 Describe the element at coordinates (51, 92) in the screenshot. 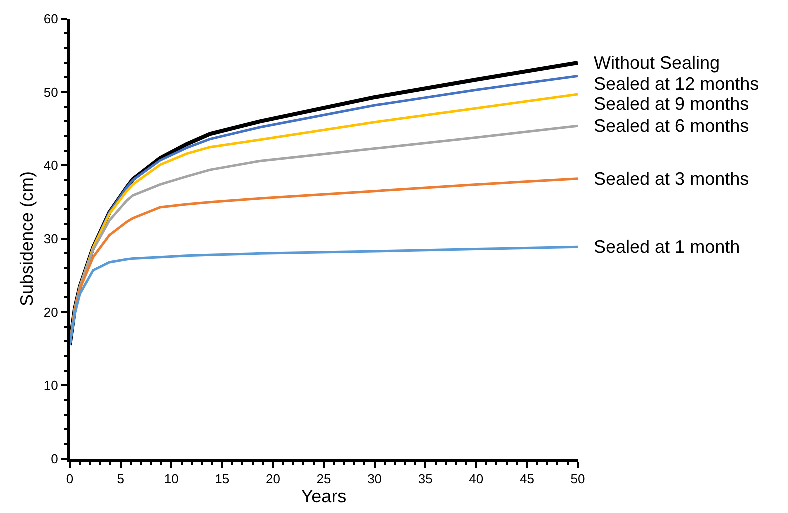

I see `y-tick-label: 50` at that location.